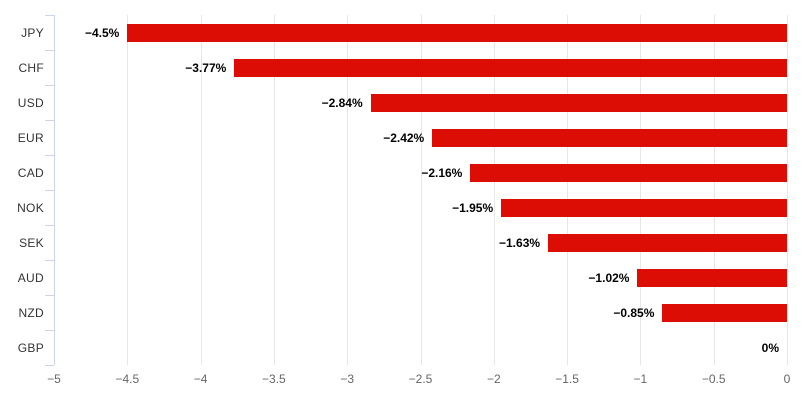 The height and width of the screenshot is (404, 807). What do you see at coordinates (31, 312) in the screenshot?
I see `category-label: NZD` at bounding box center [31, 312].